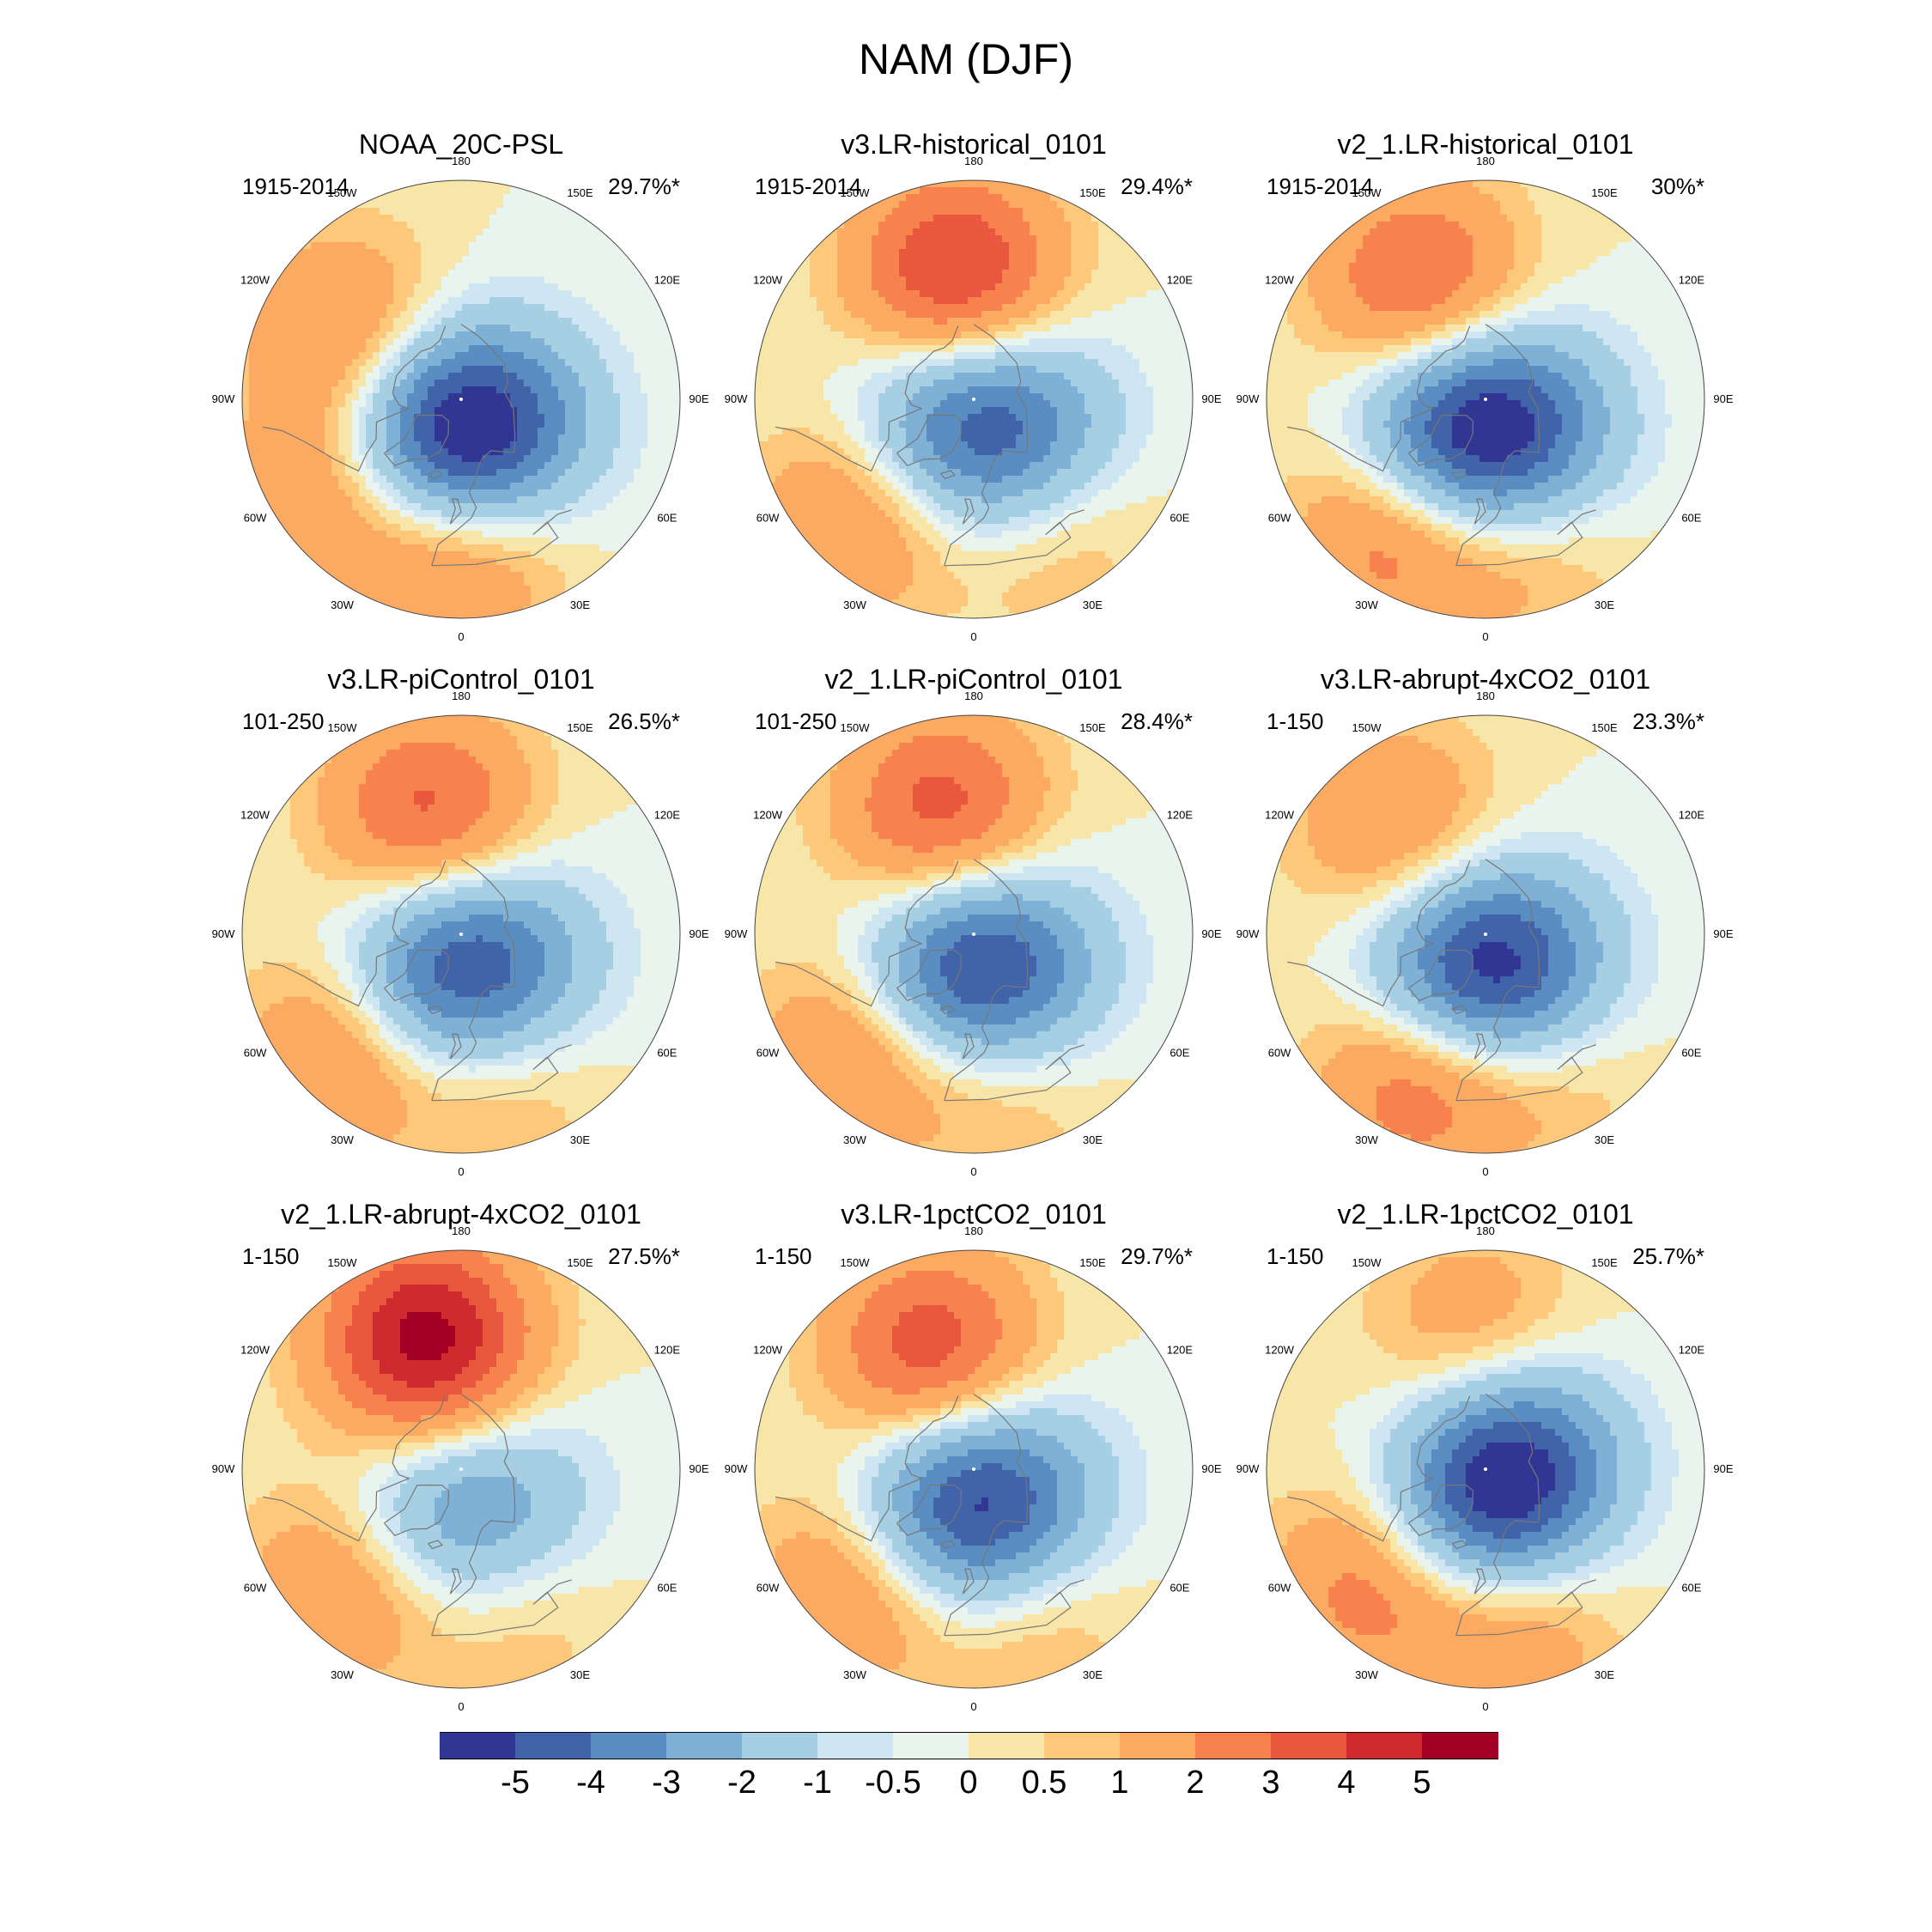  What do you see at coordinates (966, 59) in the screenshot?
I see `figure-title: NAM (DJF)` at bounding box center [966, 59].